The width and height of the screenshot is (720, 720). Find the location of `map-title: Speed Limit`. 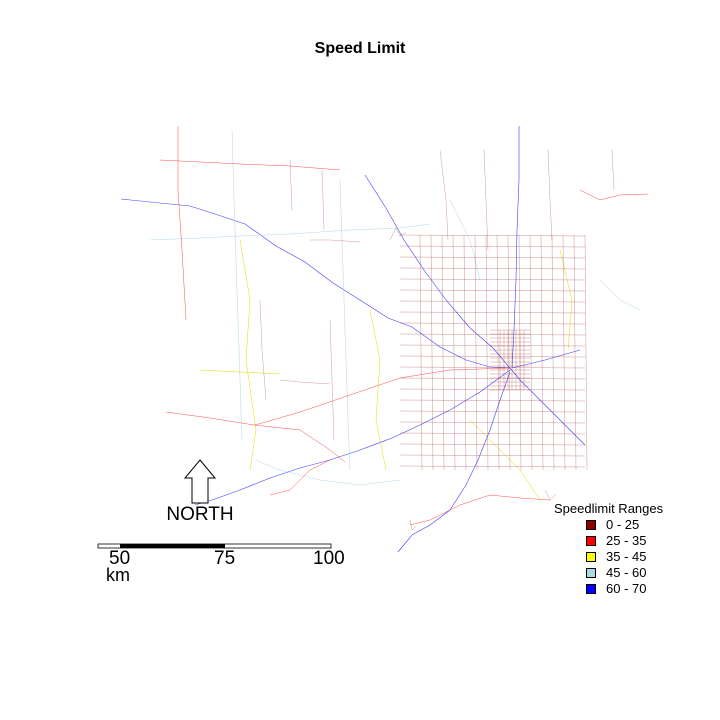

map-title: Speed Limit is located at coordinates (360, 48).